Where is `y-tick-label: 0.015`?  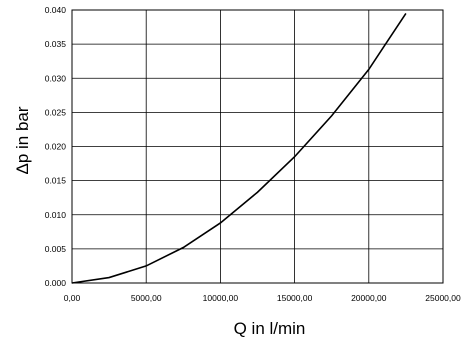 y-tick-label: 0.015 is located at coordinates (56, 181).